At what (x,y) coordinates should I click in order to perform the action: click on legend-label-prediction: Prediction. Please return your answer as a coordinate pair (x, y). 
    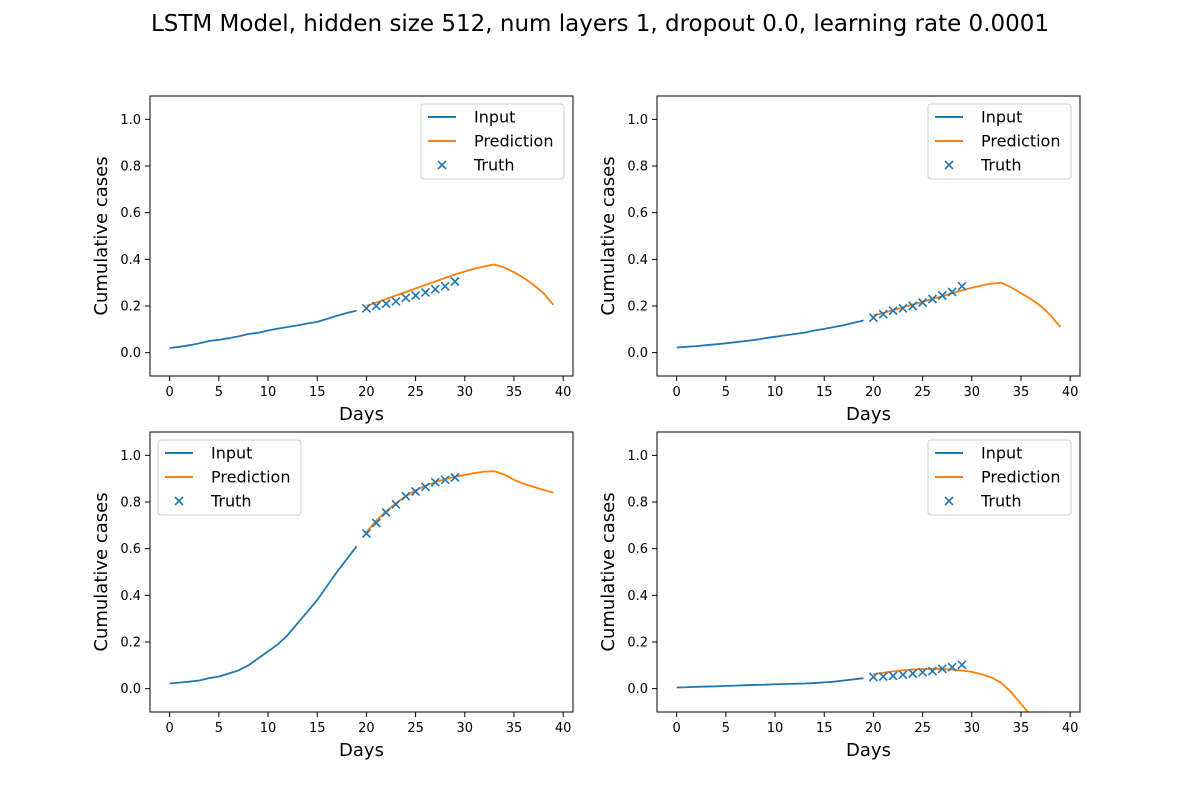
    Looking at the image, I should click on (1020, 141).